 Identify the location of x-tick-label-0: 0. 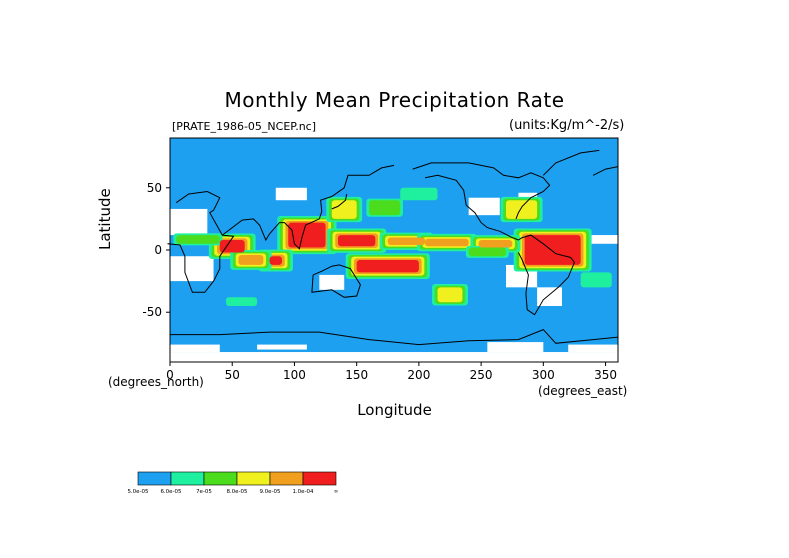
(170, 375).